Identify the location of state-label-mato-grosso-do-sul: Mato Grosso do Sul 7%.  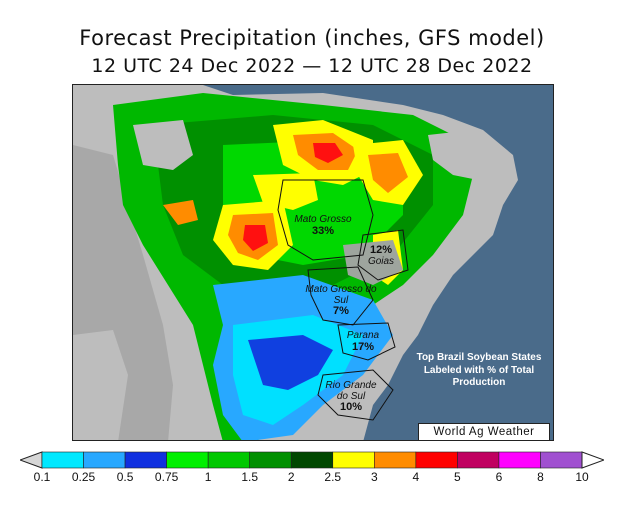
(341, 300).